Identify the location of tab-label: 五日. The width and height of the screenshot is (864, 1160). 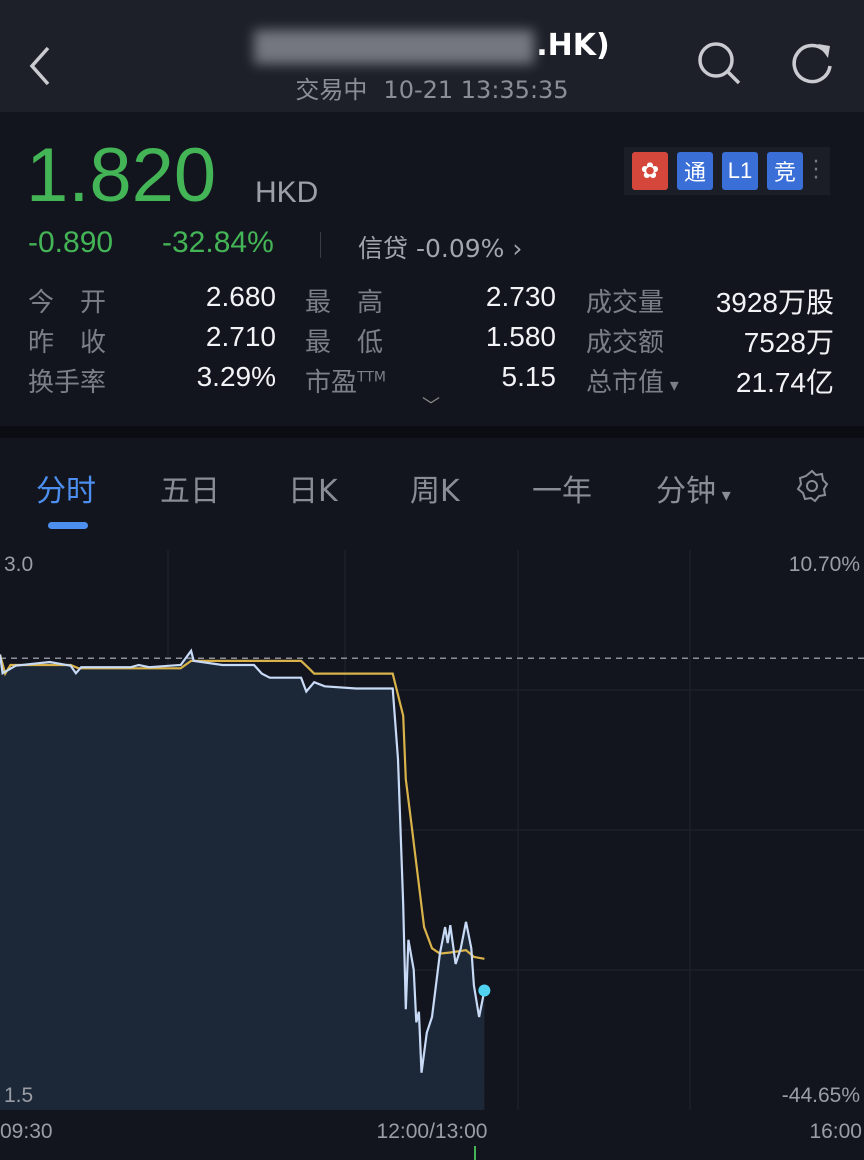
(190, 491).